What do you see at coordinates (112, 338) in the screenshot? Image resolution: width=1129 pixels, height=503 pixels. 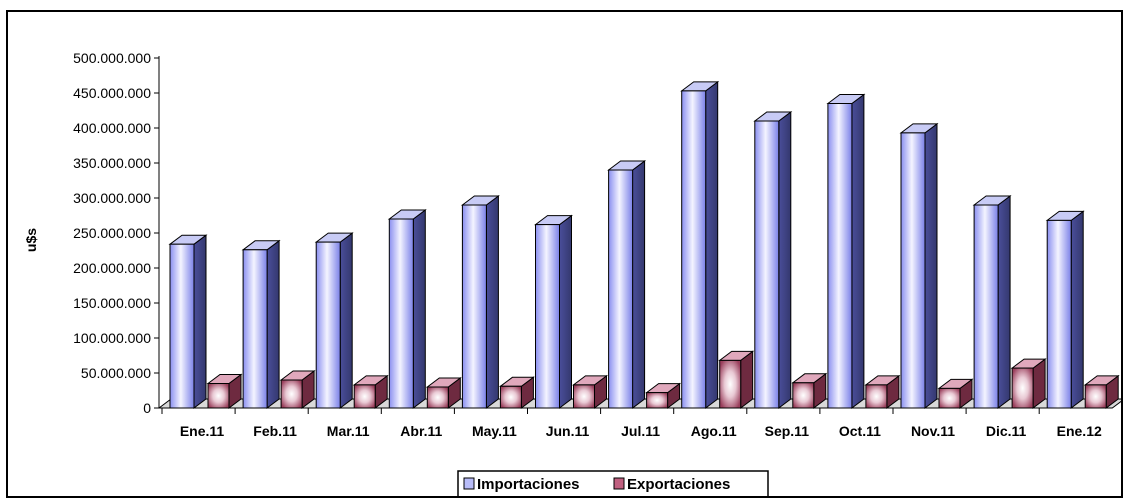 I see `y-tick-label: 100.000.000` at bounding box center [112, 338].